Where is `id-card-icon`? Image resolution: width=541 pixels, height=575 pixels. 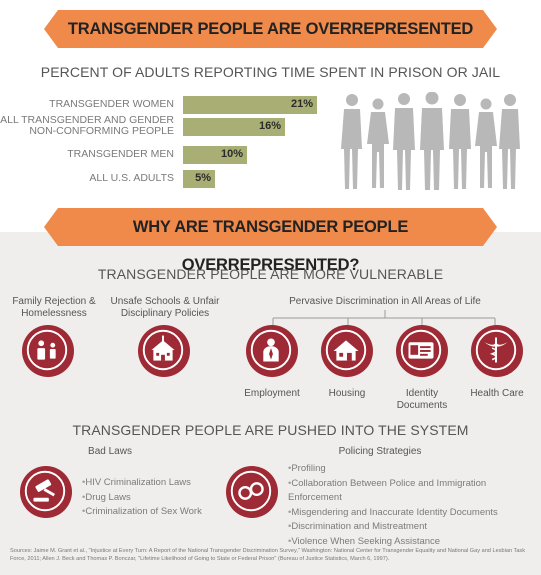
id-card-icon is located at coordinates (422, 351).